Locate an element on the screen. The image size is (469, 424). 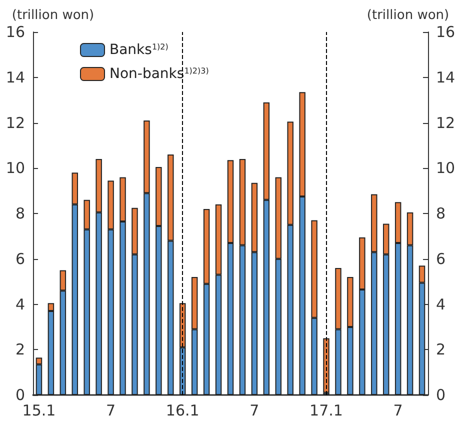
x-tick-label: 17.1 is located at coordinates (326, 411).